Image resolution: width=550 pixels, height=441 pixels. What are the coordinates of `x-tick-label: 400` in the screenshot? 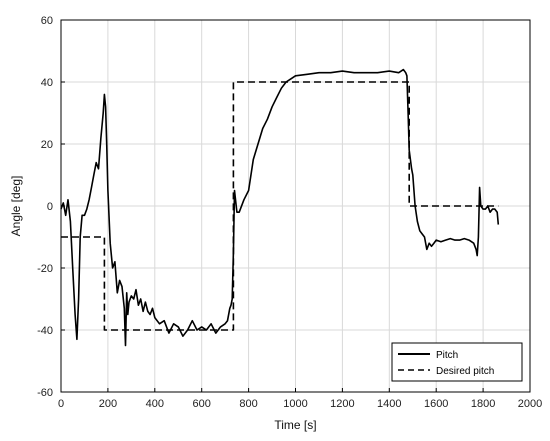 It's located at (155, 404).